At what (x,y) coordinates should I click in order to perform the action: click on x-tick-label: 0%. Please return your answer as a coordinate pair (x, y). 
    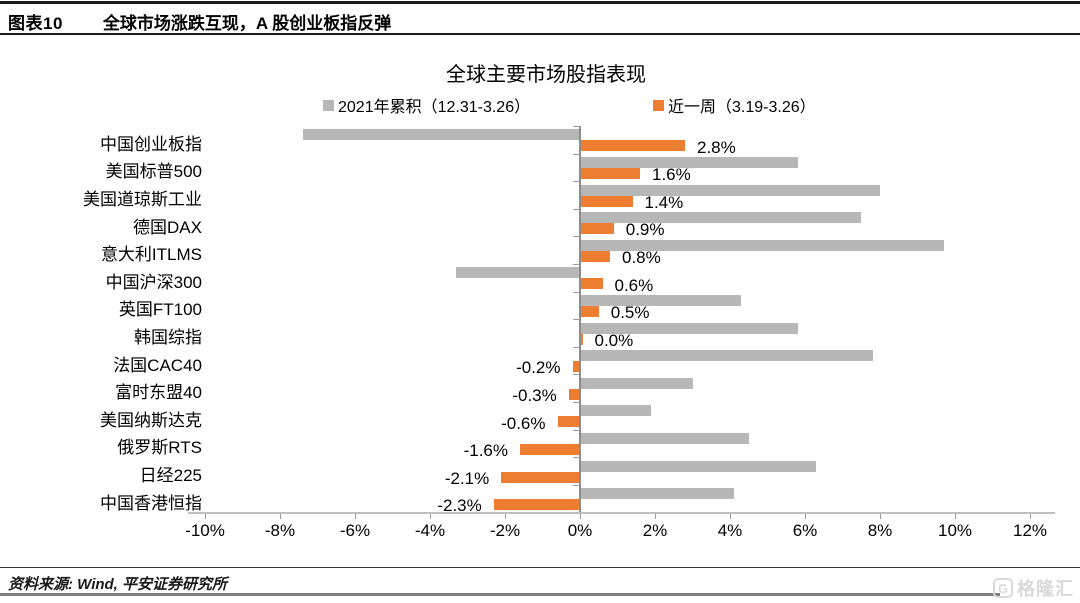
    Looking at the image, I should click on (580, 531).